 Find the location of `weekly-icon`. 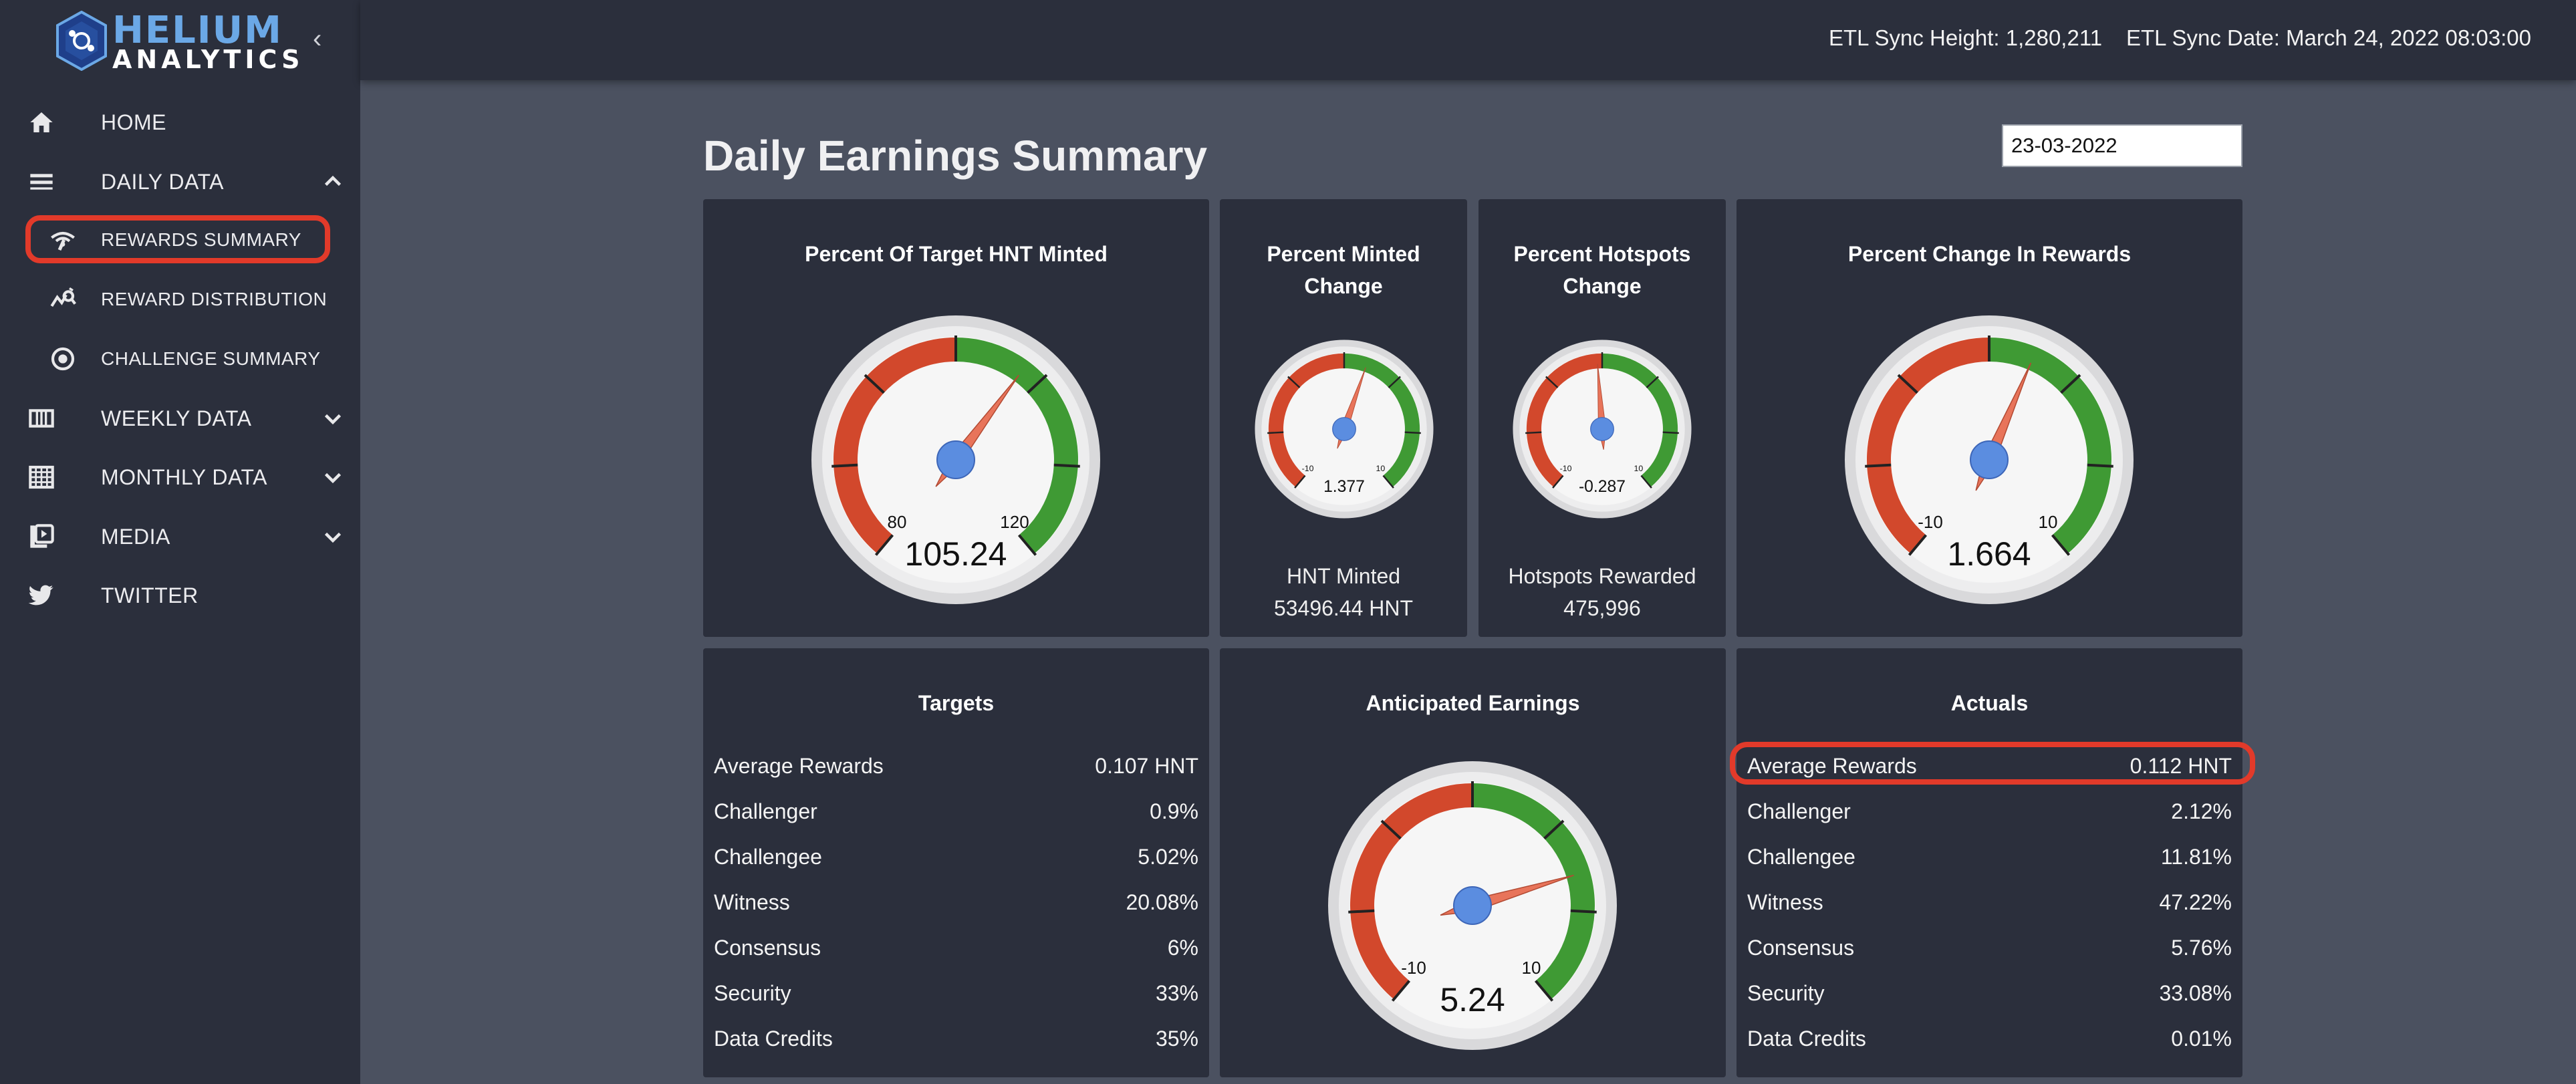

weekly-icon is located at coordinates (42, 418).